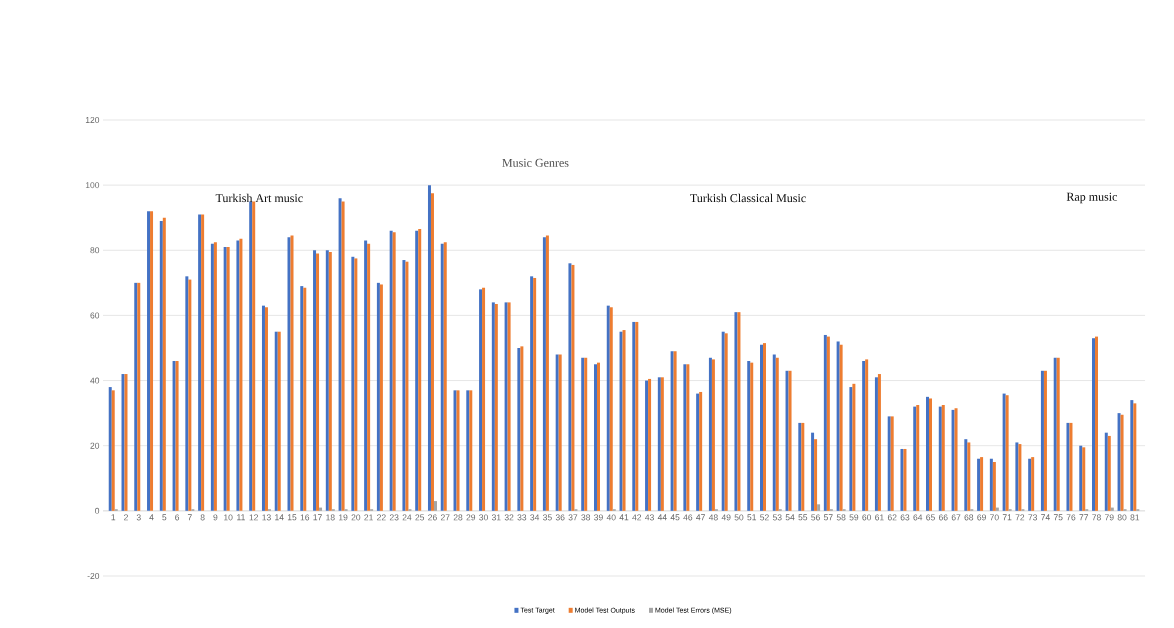  Describe the element at coordinates (1058, 517) in the screenshot. I see `x-tick-label: 75` at that location.